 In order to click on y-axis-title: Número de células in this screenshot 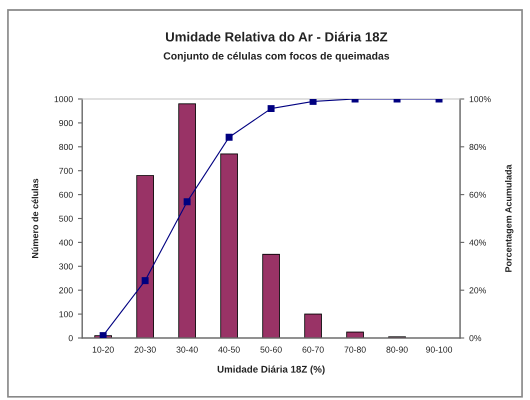, I will do `click(35, 218)`.